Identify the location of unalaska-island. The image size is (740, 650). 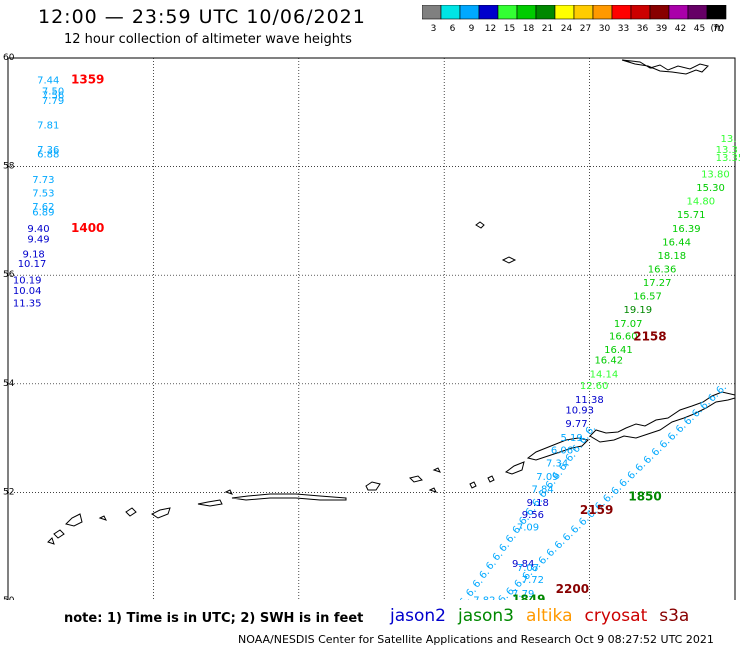
(558, 449).